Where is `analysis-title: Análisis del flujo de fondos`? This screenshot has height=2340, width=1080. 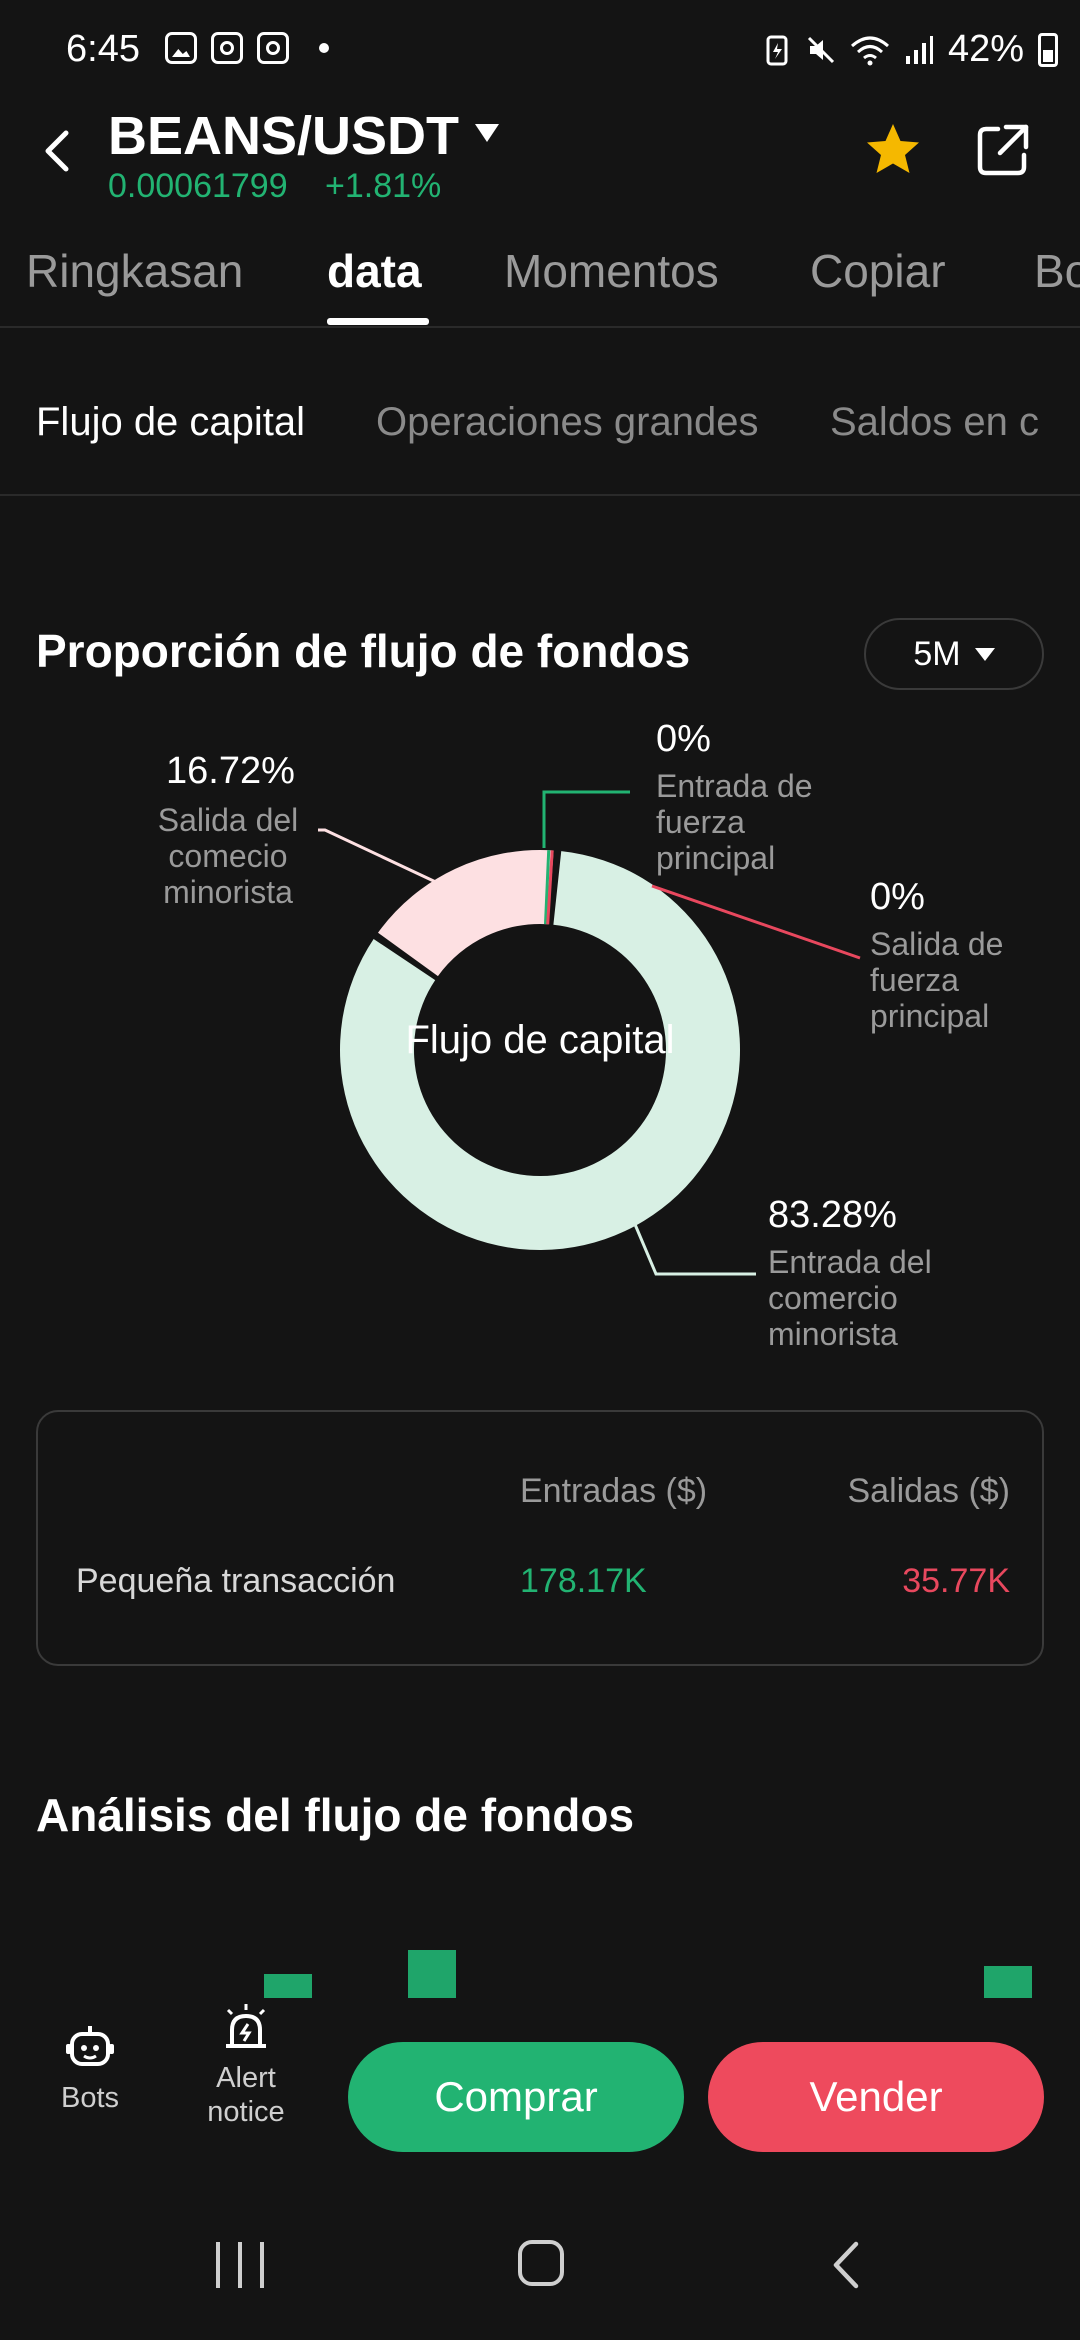
analysis-title: Análisis del flujo de fondos is located at coordinates (335, 1815).